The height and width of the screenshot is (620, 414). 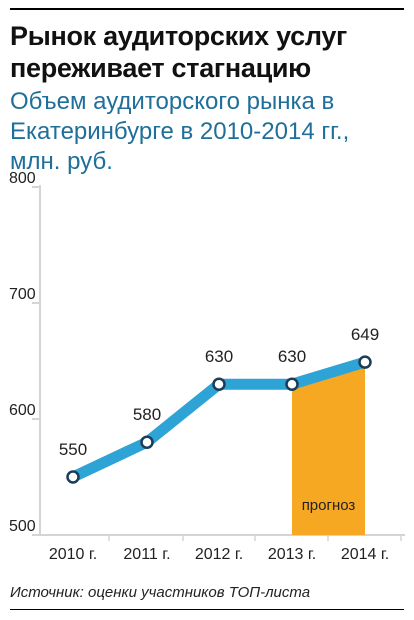 I want to click on y-tick-label-800: 800, so click(x=22, y=178).